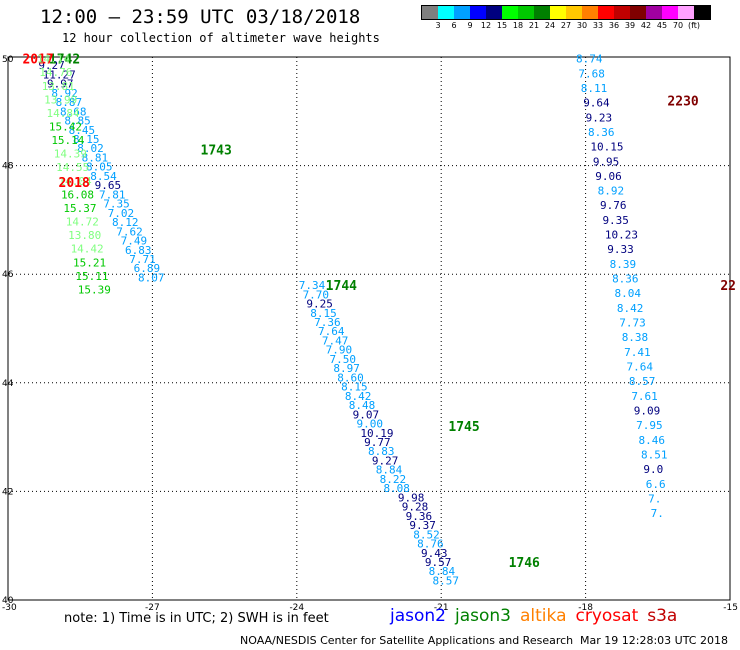  I want to click on swh-value-label: 7., so click(654, 498).